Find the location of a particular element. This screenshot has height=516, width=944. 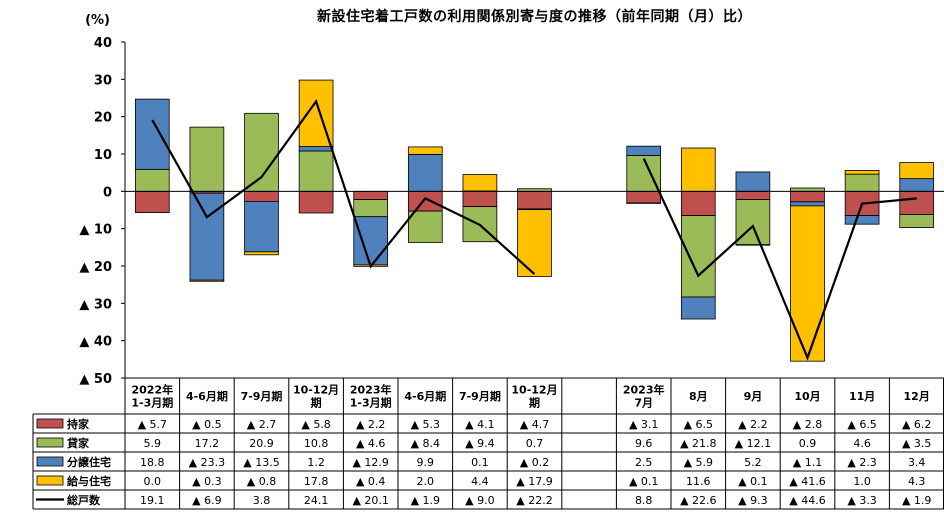

data-label: ▲ 3.5 is located at coordinates (916, 443).